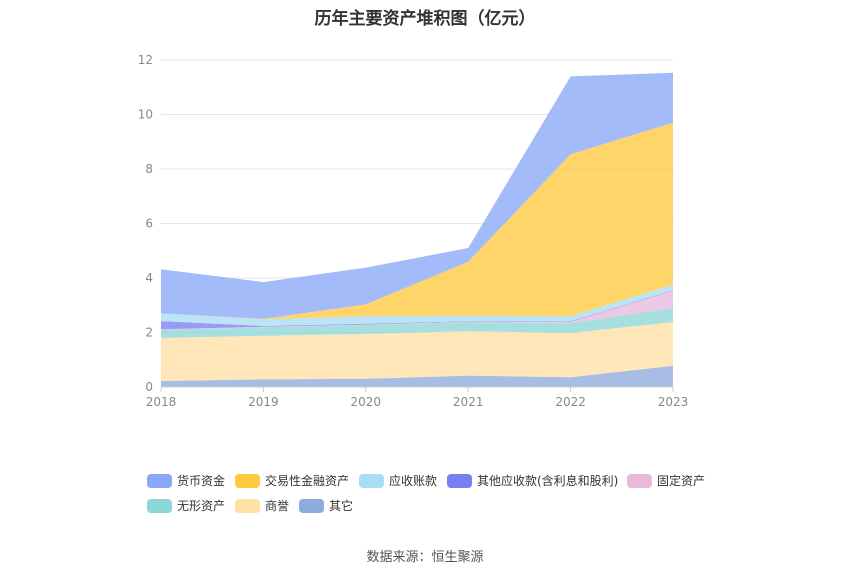 This screenshot has width=850, height=575. What do you see at coordinates (673, 402) in the screenshot?
I see `x-tick-label: 2023` at bounding box center [673, 402].